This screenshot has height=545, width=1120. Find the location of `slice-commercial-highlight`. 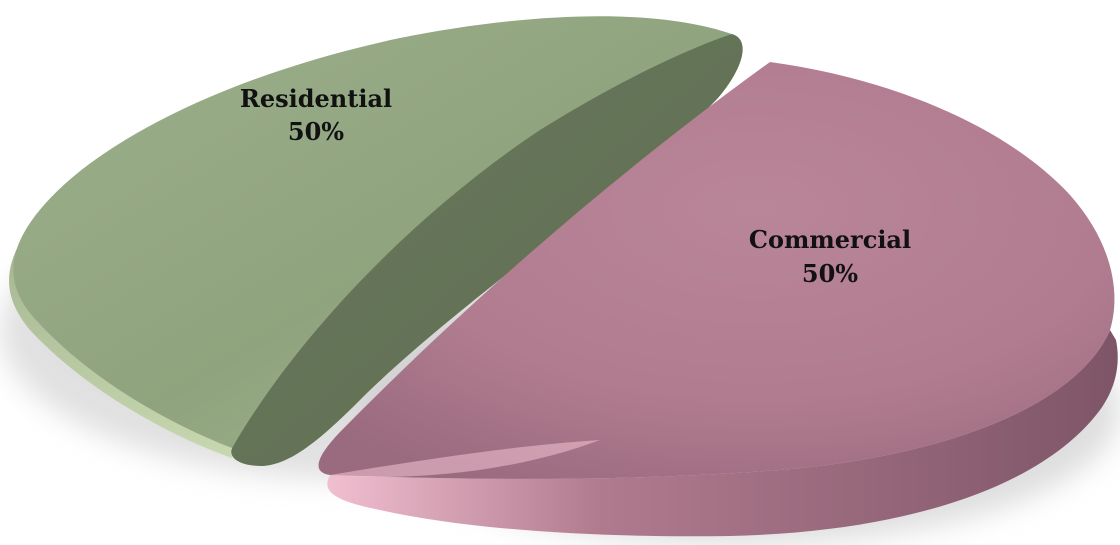

slice-commercial-highlight is located at coordinates (465, 458).